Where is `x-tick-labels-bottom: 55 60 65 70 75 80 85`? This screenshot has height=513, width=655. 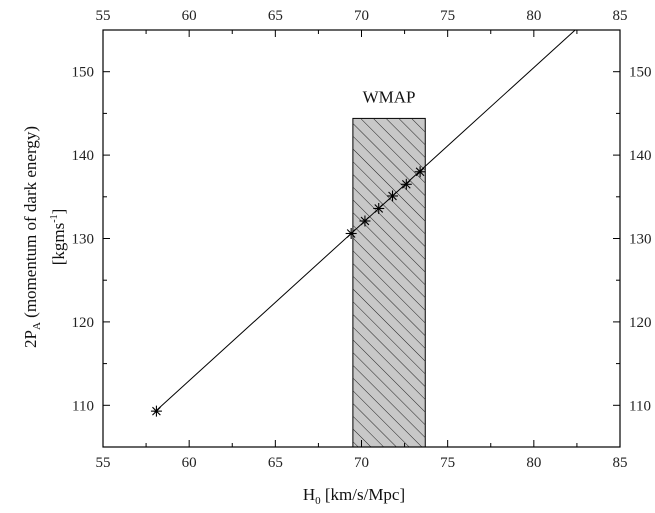
x-tick-labels-bottom: 55 60 65 70 75 80 85 is located at coordinates (362, 463).